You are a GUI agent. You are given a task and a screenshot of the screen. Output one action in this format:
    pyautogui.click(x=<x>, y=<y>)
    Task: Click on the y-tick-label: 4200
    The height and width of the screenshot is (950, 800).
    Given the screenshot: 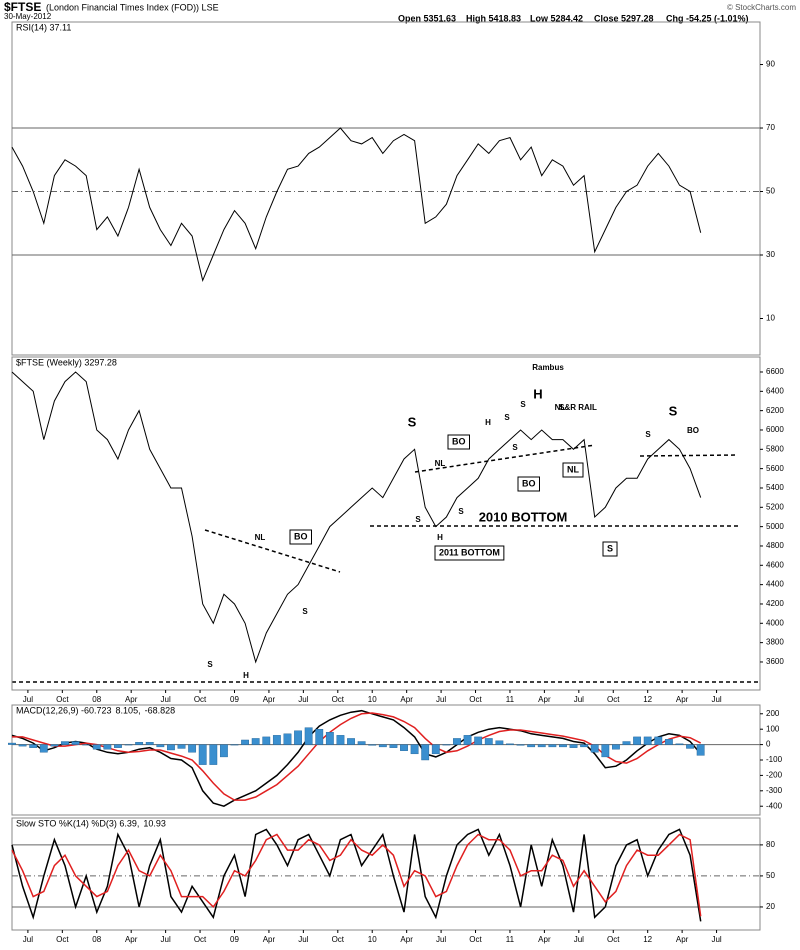 What is the action you would take?
    pyautogui.click(x=775, y=603)
    